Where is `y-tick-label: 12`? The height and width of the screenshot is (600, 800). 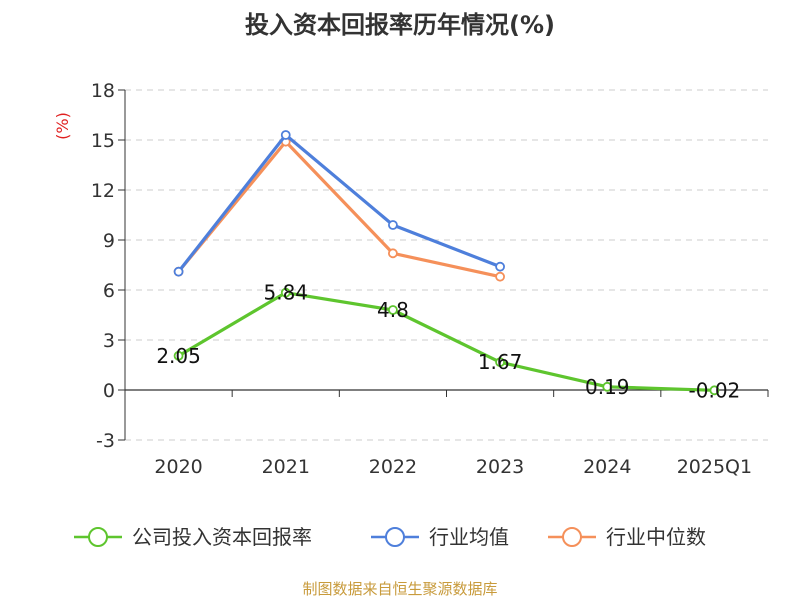 y-tick-label: 12 is located at coordinates (103, 191).